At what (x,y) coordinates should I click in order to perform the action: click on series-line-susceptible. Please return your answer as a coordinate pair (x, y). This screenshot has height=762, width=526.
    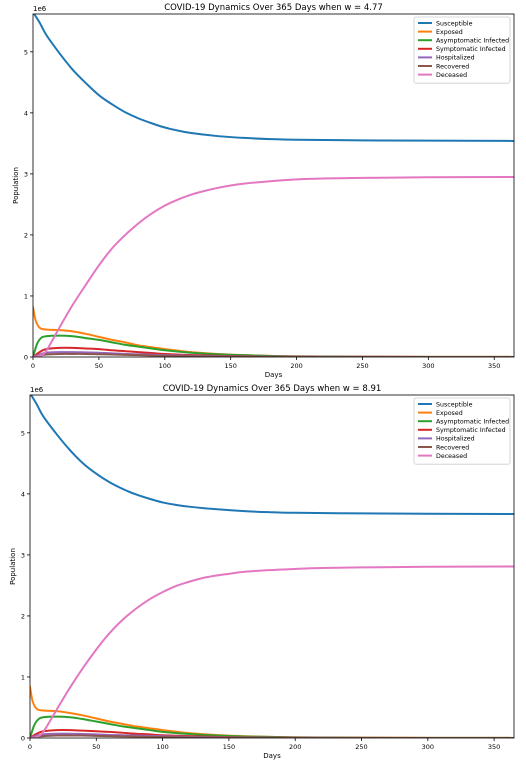
    Looking at the image, I should click on (272, 455).